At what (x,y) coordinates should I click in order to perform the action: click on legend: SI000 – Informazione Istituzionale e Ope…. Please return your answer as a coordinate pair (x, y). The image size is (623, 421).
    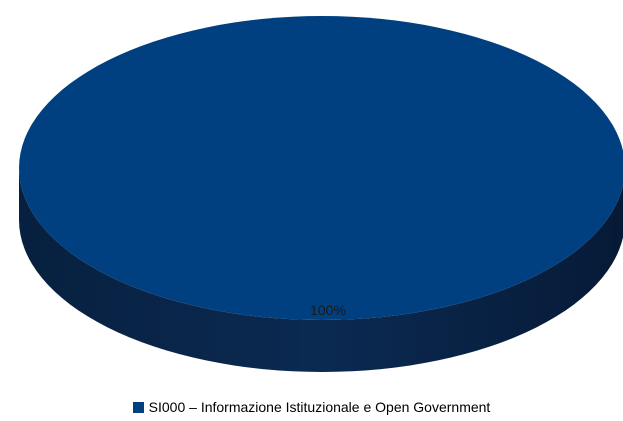
    Looking at the image, I should click on (311, 407).